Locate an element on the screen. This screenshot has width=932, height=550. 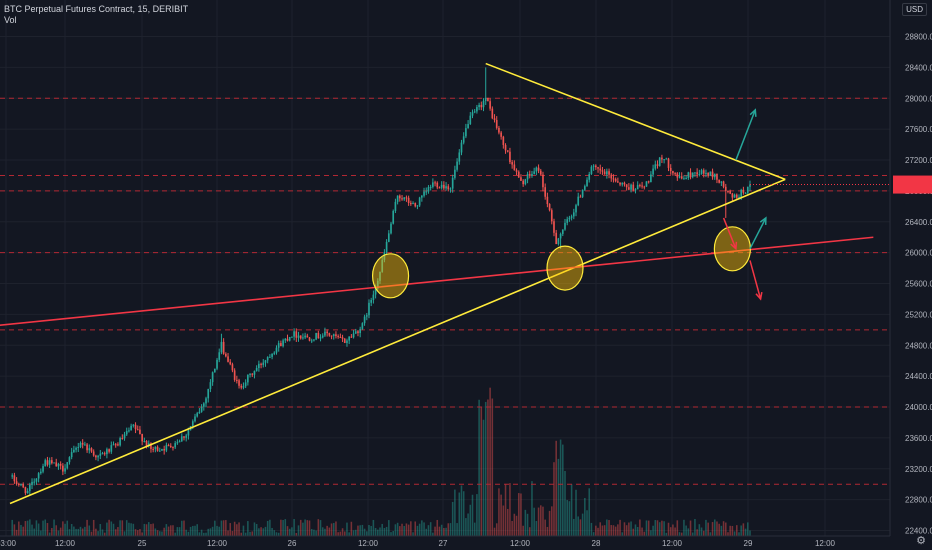
time-tick-label: 25 is located at coordinates (142, 543).